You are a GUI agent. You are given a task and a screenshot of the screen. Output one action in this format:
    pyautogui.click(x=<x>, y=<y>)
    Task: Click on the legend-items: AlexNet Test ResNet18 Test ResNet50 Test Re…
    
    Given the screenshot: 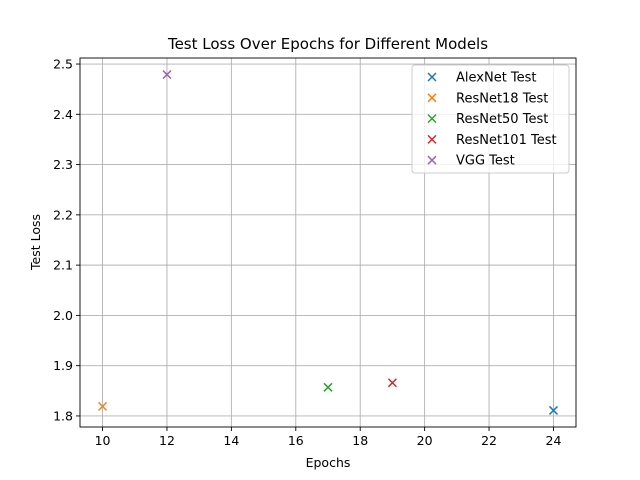 What is the action you would take?
    pyautogui.click(x=492, y=120)
    